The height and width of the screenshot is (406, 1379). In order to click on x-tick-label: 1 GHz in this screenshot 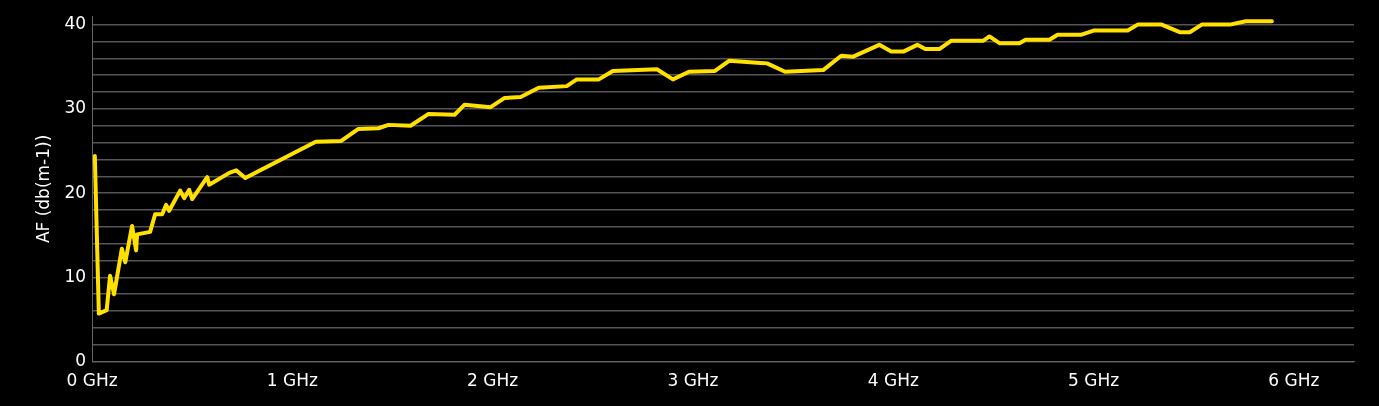, I will do `click(292, 380)`.